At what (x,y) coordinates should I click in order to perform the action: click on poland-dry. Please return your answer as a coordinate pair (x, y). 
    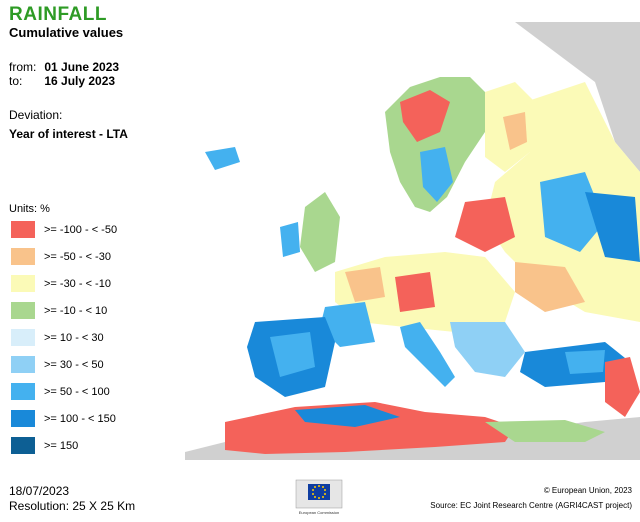
    Looking at the image, I should click on (485, 224).